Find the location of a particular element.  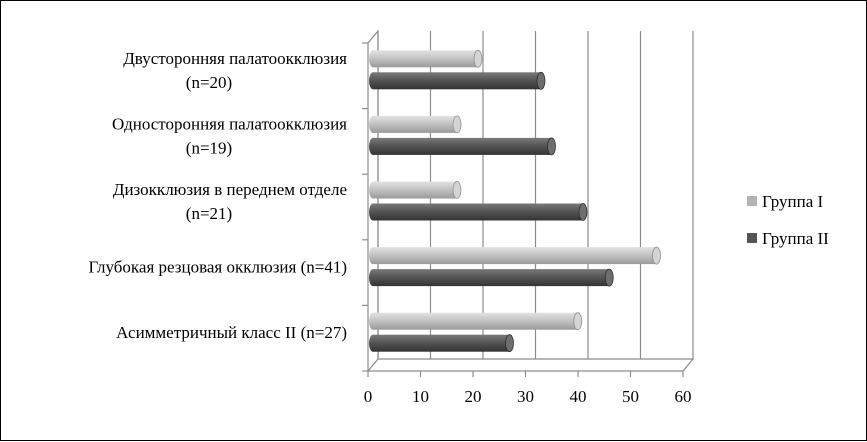

tick-labels: 0 10 20 30 40 50 60 is located at coordinates (528, 396).